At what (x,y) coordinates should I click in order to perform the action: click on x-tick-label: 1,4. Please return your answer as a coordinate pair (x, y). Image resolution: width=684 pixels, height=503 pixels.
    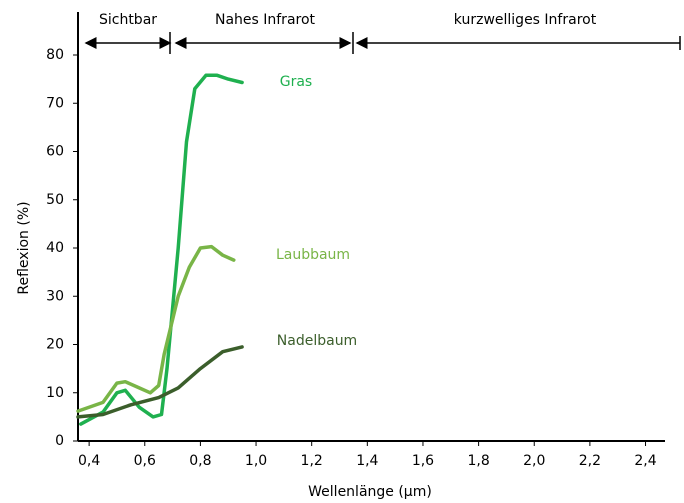
    Looking at the image, I should click on (367, 461).